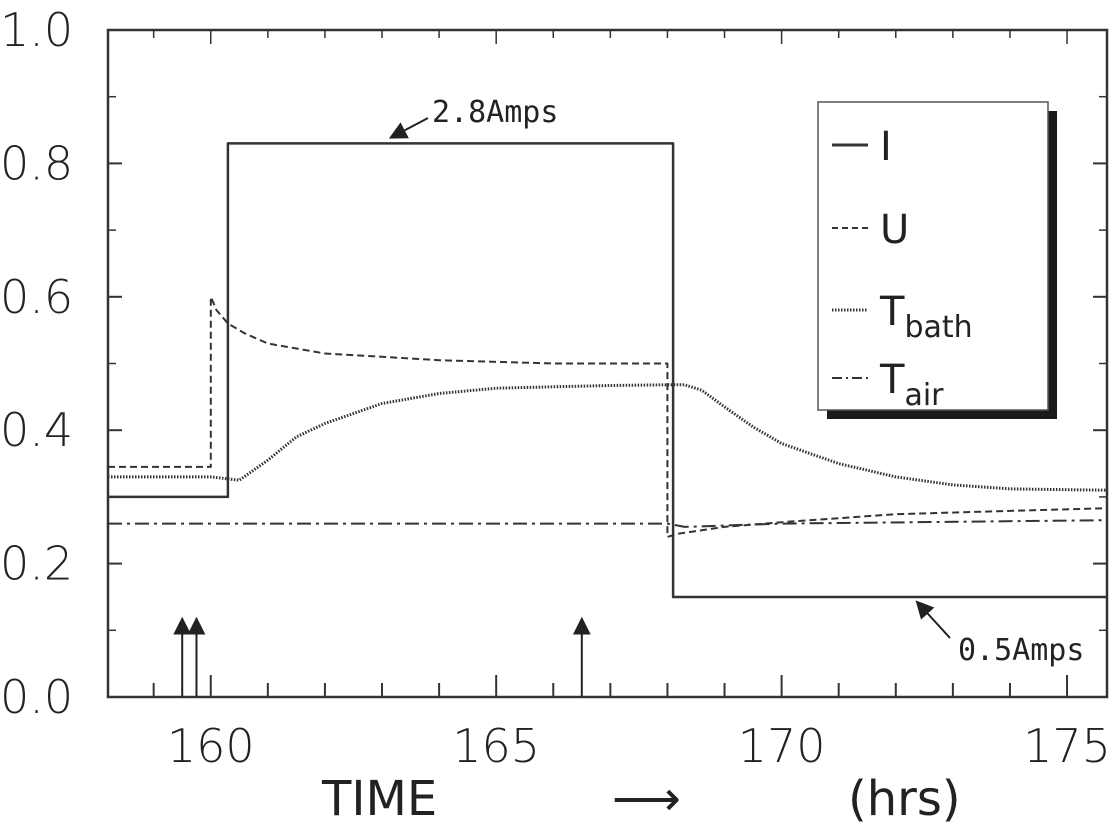  Describe the element at coordinates (36, 697) in the screenshot. I see `y-tick-label: 0.0` at that location.